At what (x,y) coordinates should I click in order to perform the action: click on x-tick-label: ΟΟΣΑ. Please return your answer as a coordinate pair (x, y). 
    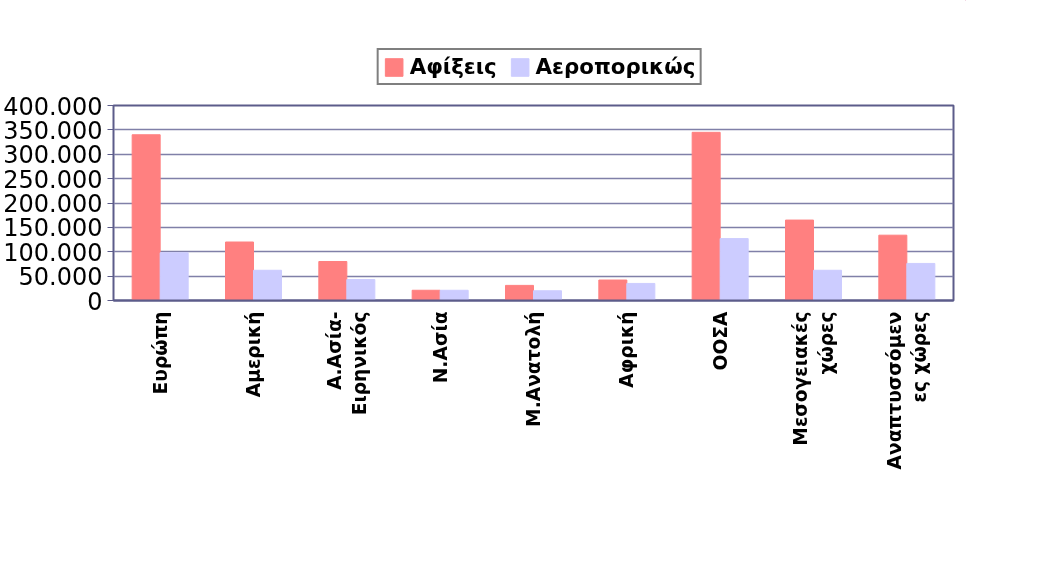
    Looking at the image, I should click on (720, 340).